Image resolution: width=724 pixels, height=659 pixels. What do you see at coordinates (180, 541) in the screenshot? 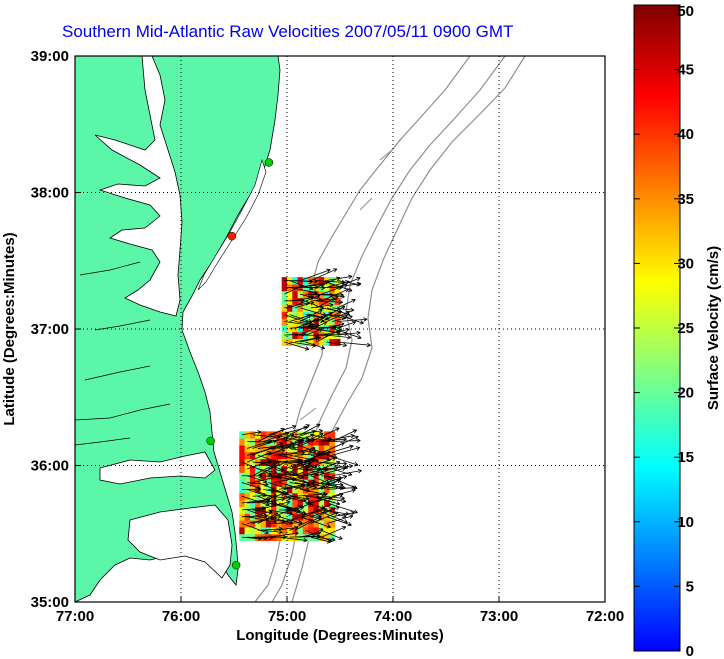
I see `pamlico-sound` at bounding box center [180, 541].